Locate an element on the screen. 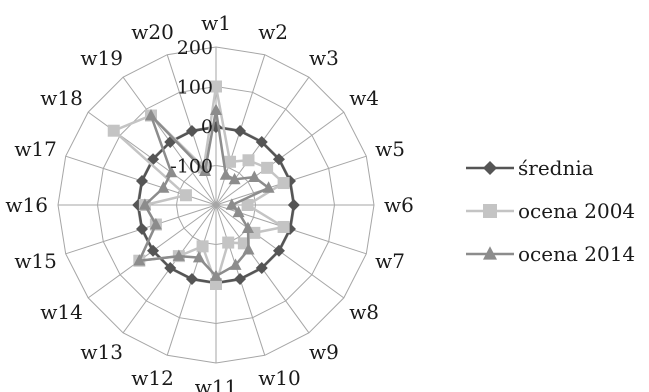 This screenshot has height=392, width=649. category-label: w7 is located at coordinates (390, 261).